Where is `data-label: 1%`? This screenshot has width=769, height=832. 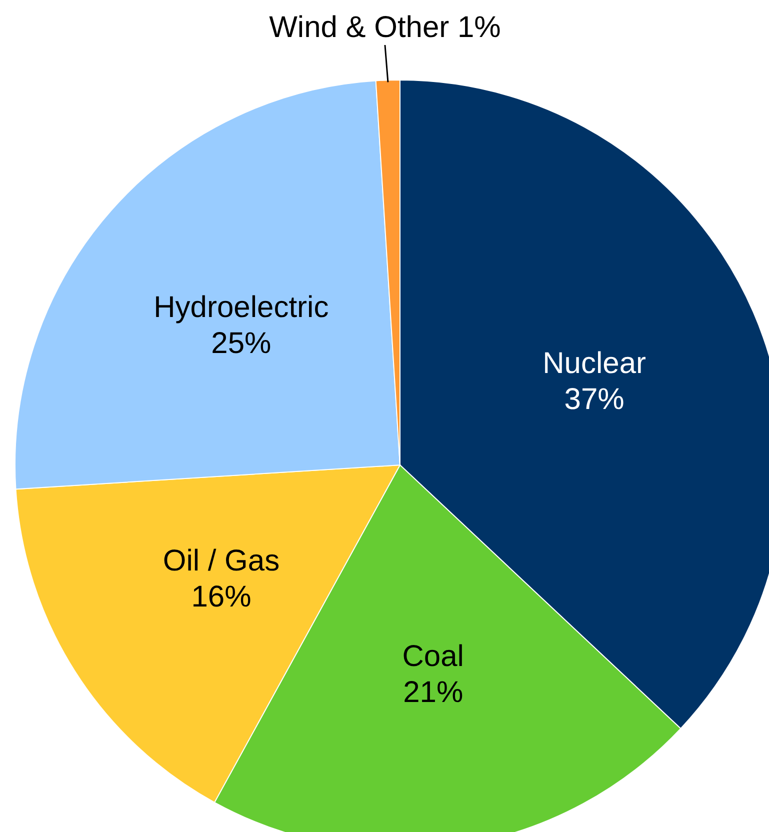 data-label: 1% is located at coordinates (479, 27).